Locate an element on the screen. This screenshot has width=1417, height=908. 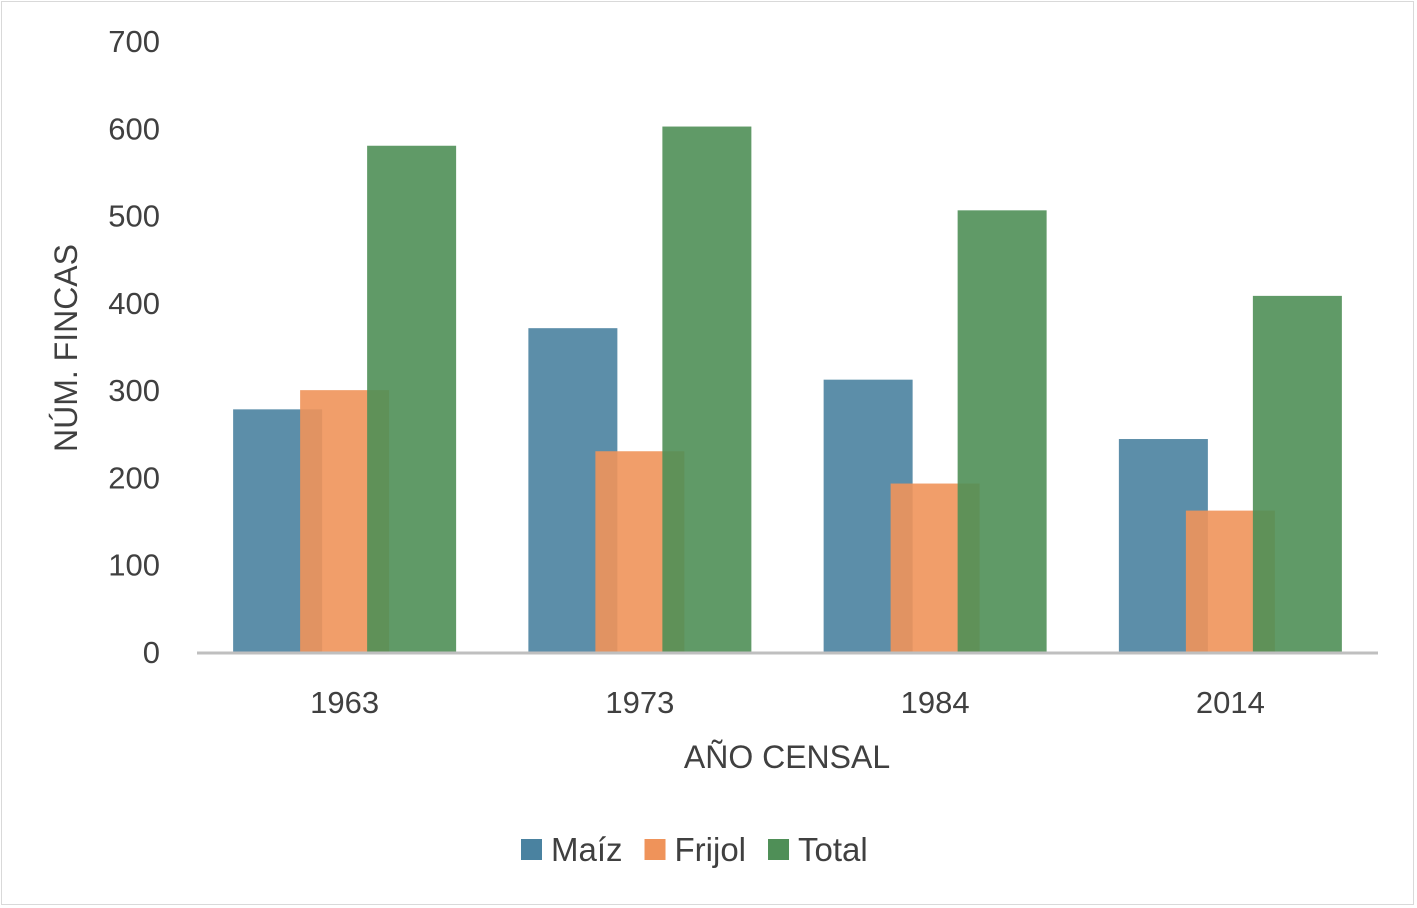
x-tick-label: 1973 is located at coordinates (639, 702).